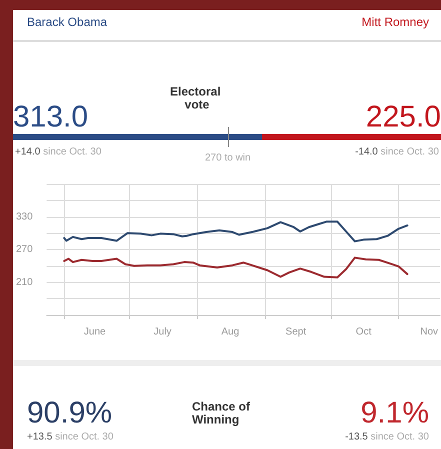 Image resolution: width=441 pixels, height=449 pixels. Describe the element at coordinates (95, 332) in the screenshot. I see `x-tick-label: June` at that location.